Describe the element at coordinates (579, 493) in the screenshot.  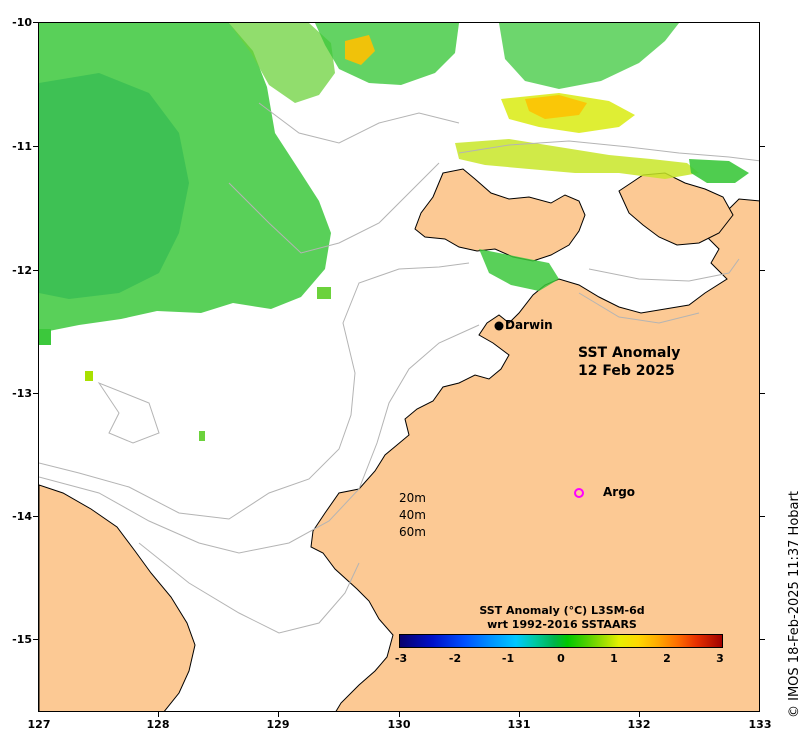
I see `argo-marker` at that location.